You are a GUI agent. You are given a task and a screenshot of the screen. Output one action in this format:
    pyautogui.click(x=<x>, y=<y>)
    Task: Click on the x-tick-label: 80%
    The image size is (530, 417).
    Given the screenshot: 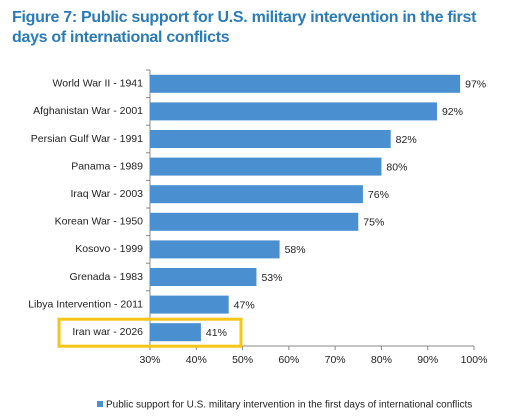 What is the action you would take?
    pyautogui.click(x=381, y=360)
    